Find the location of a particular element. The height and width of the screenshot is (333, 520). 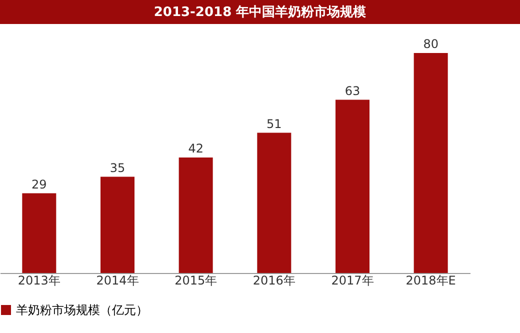

data-label: 80 is located at coordinates (430, 44).